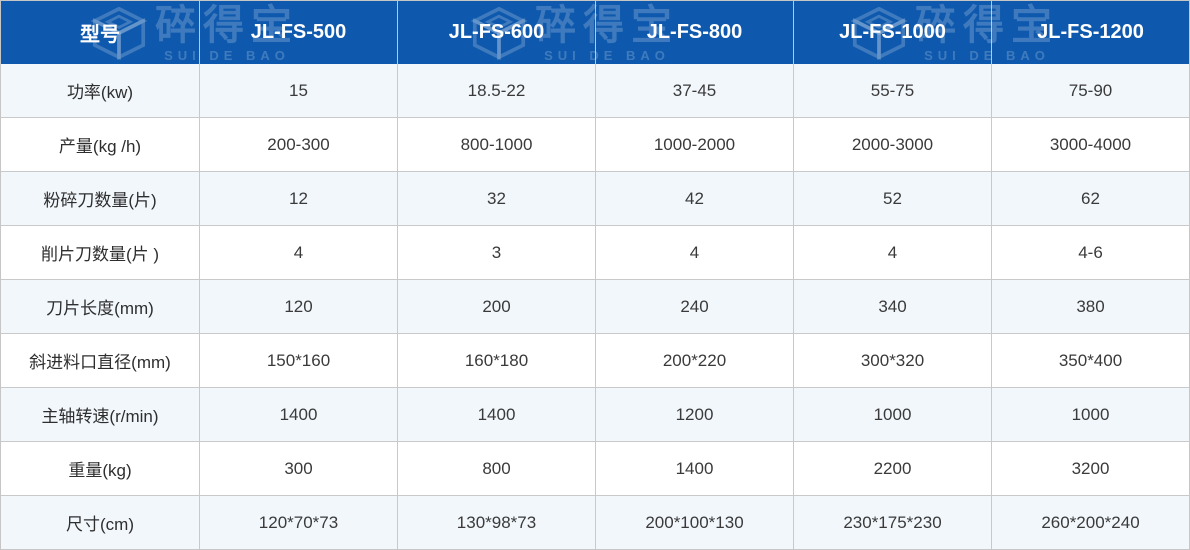 This screenshot has height=550, width=1190. What do you see at coordinates (695, 144) in the screenshot?
I see `table-cell: 1000-2000` at bounding box center [695, 144].